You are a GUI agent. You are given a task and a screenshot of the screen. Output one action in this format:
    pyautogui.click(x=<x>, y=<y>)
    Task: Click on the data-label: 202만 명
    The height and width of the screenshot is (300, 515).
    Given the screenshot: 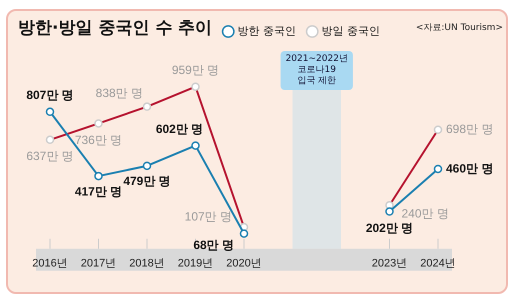 What is the action you would take?
    pyautogui.click(x=390, y=227)
    